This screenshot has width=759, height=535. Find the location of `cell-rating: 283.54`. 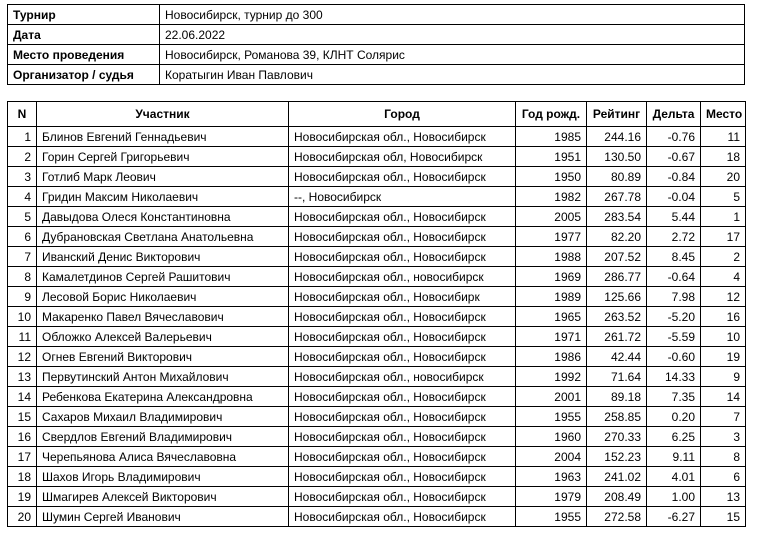

cell-rating: 283.54 is located at coordinates (616, 216).